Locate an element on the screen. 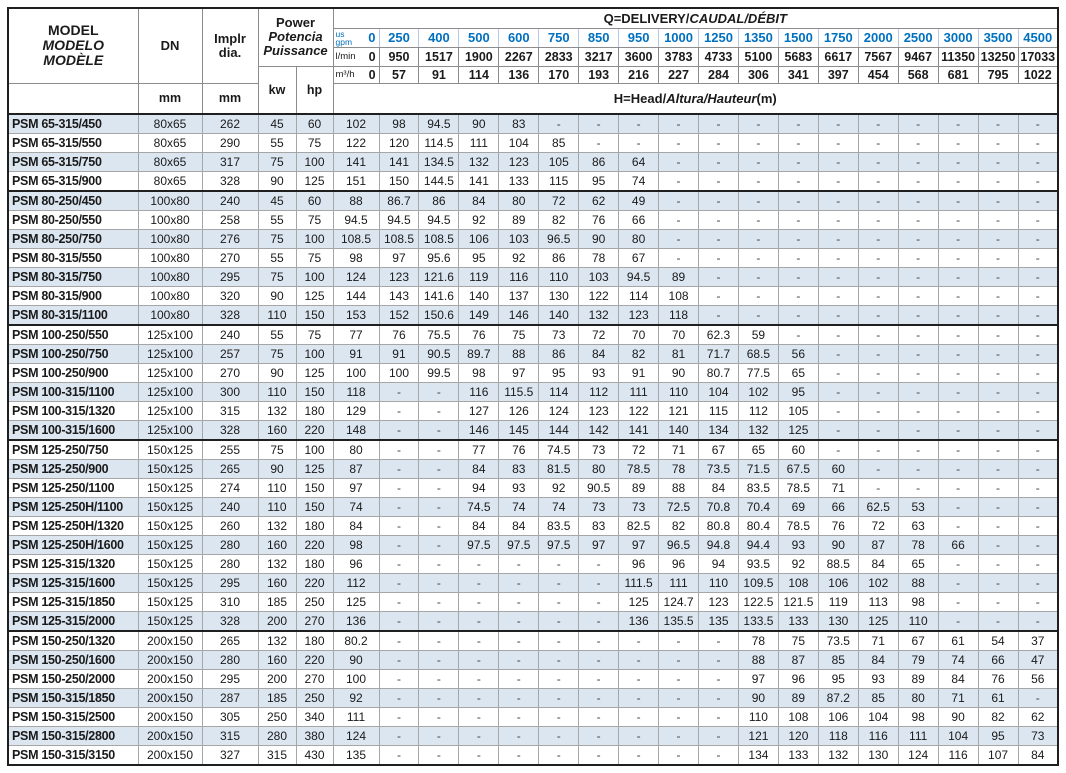 Image resolution: width=1066 pixels, height=773 pixels. model-cell: PSM 125-315/1320 is located at coordinates (73, 564).